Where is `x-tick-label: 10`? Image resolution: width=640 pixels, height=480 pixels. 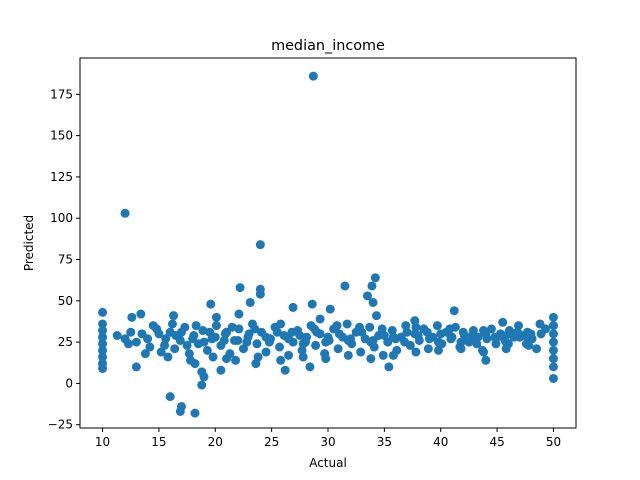 x-tick-label: 10 is located at coordinates (102, 442).